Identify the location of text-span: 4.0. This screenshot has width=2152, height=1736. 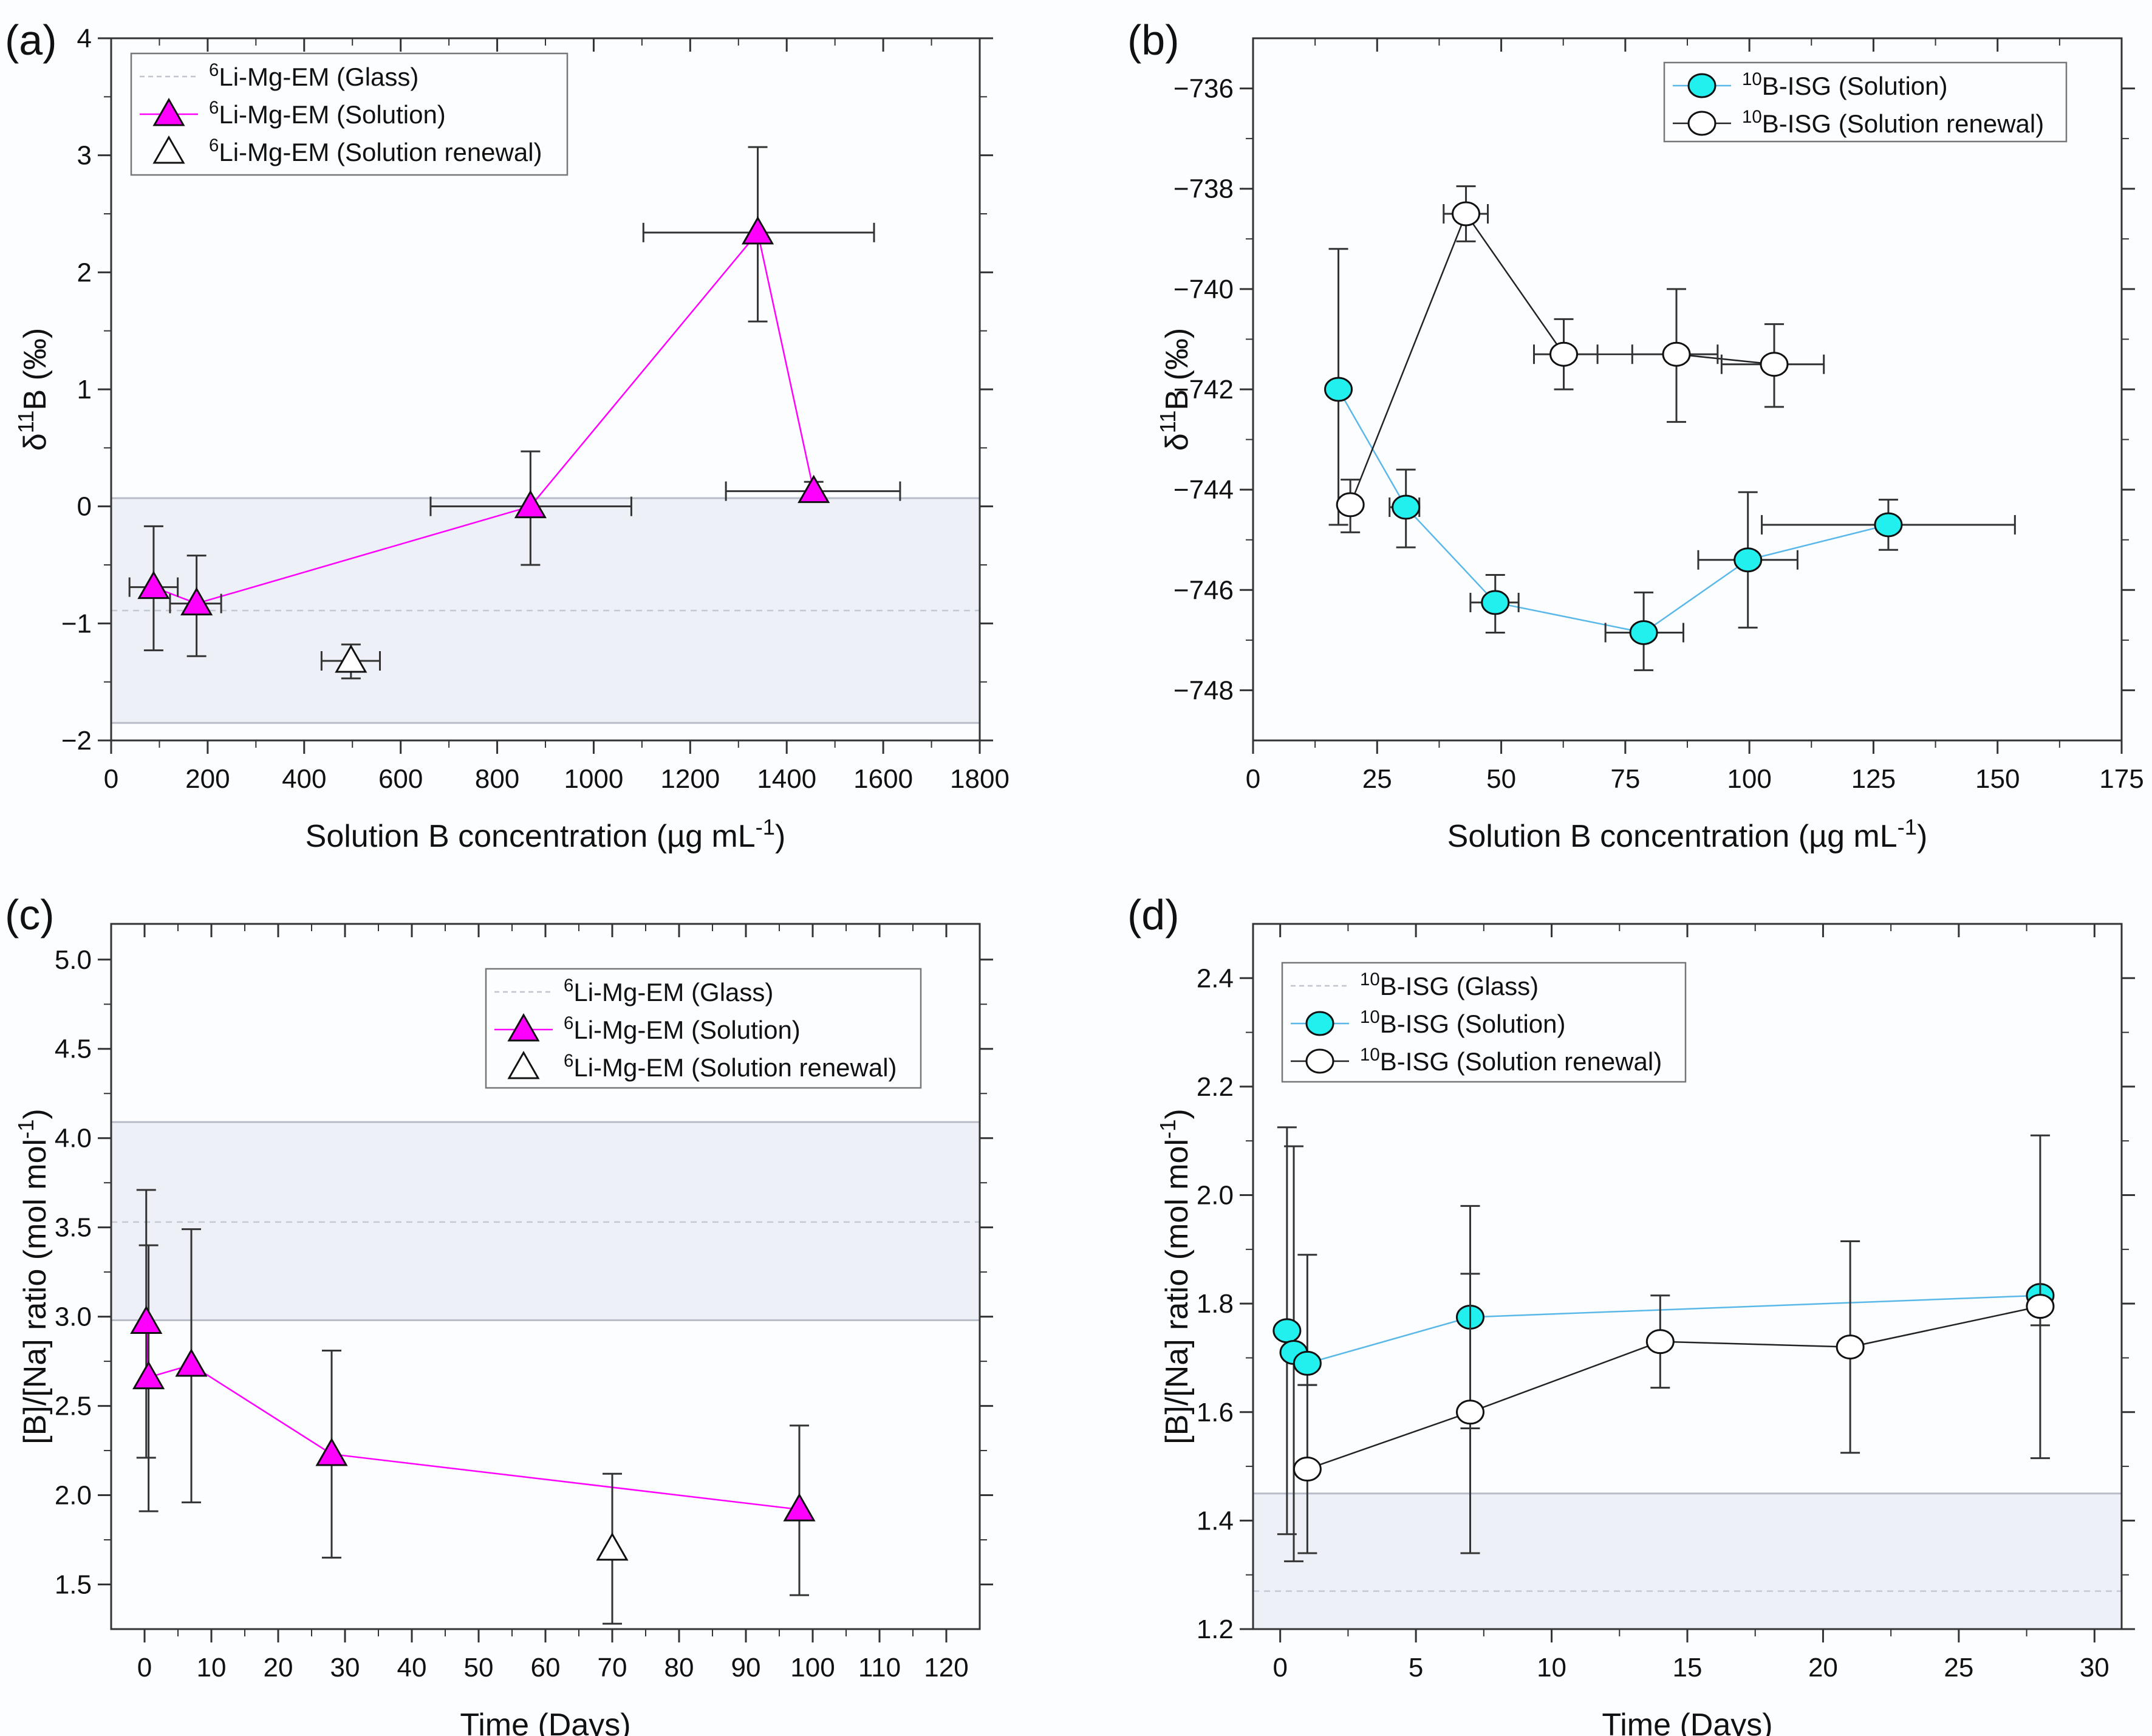
(74, 1138).